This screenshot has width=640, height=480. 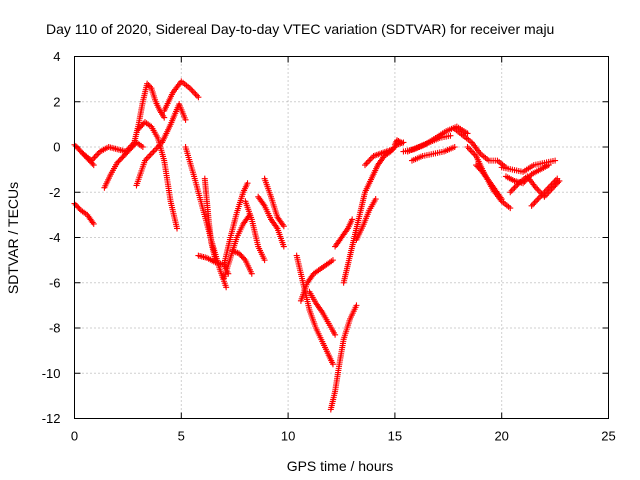 I want to click on series-arc-w, so click(x=366, y=219).